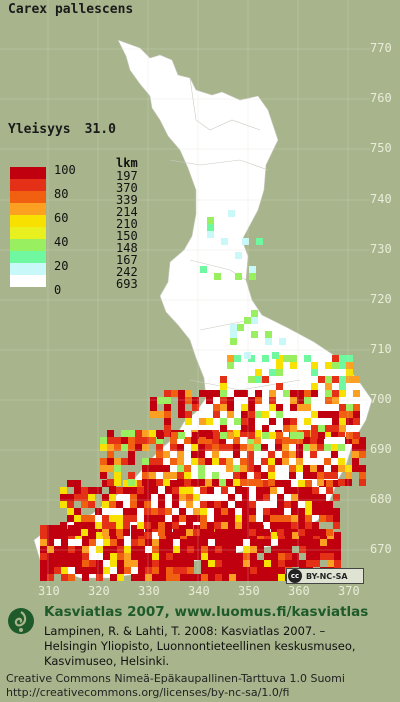 This screenshot has height=702, width=400. I want to click on legend-count: 370, so click(127, 188).